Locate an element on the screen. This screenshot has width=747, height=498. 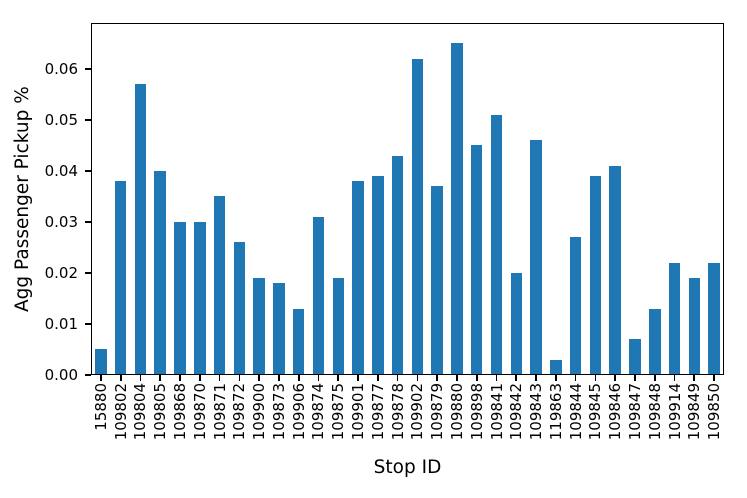
x-tick-label-109875: 109875 is located at coordinates (338, 412).